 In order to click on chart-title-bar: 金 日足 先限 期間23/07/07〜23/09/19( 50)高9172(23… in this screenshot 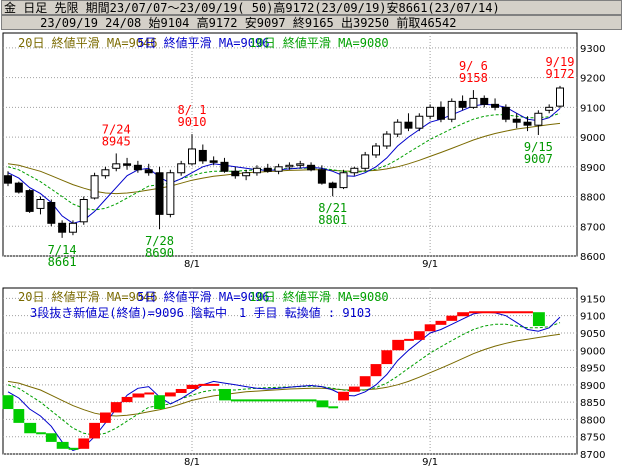, I will do `click(311, 7)`.